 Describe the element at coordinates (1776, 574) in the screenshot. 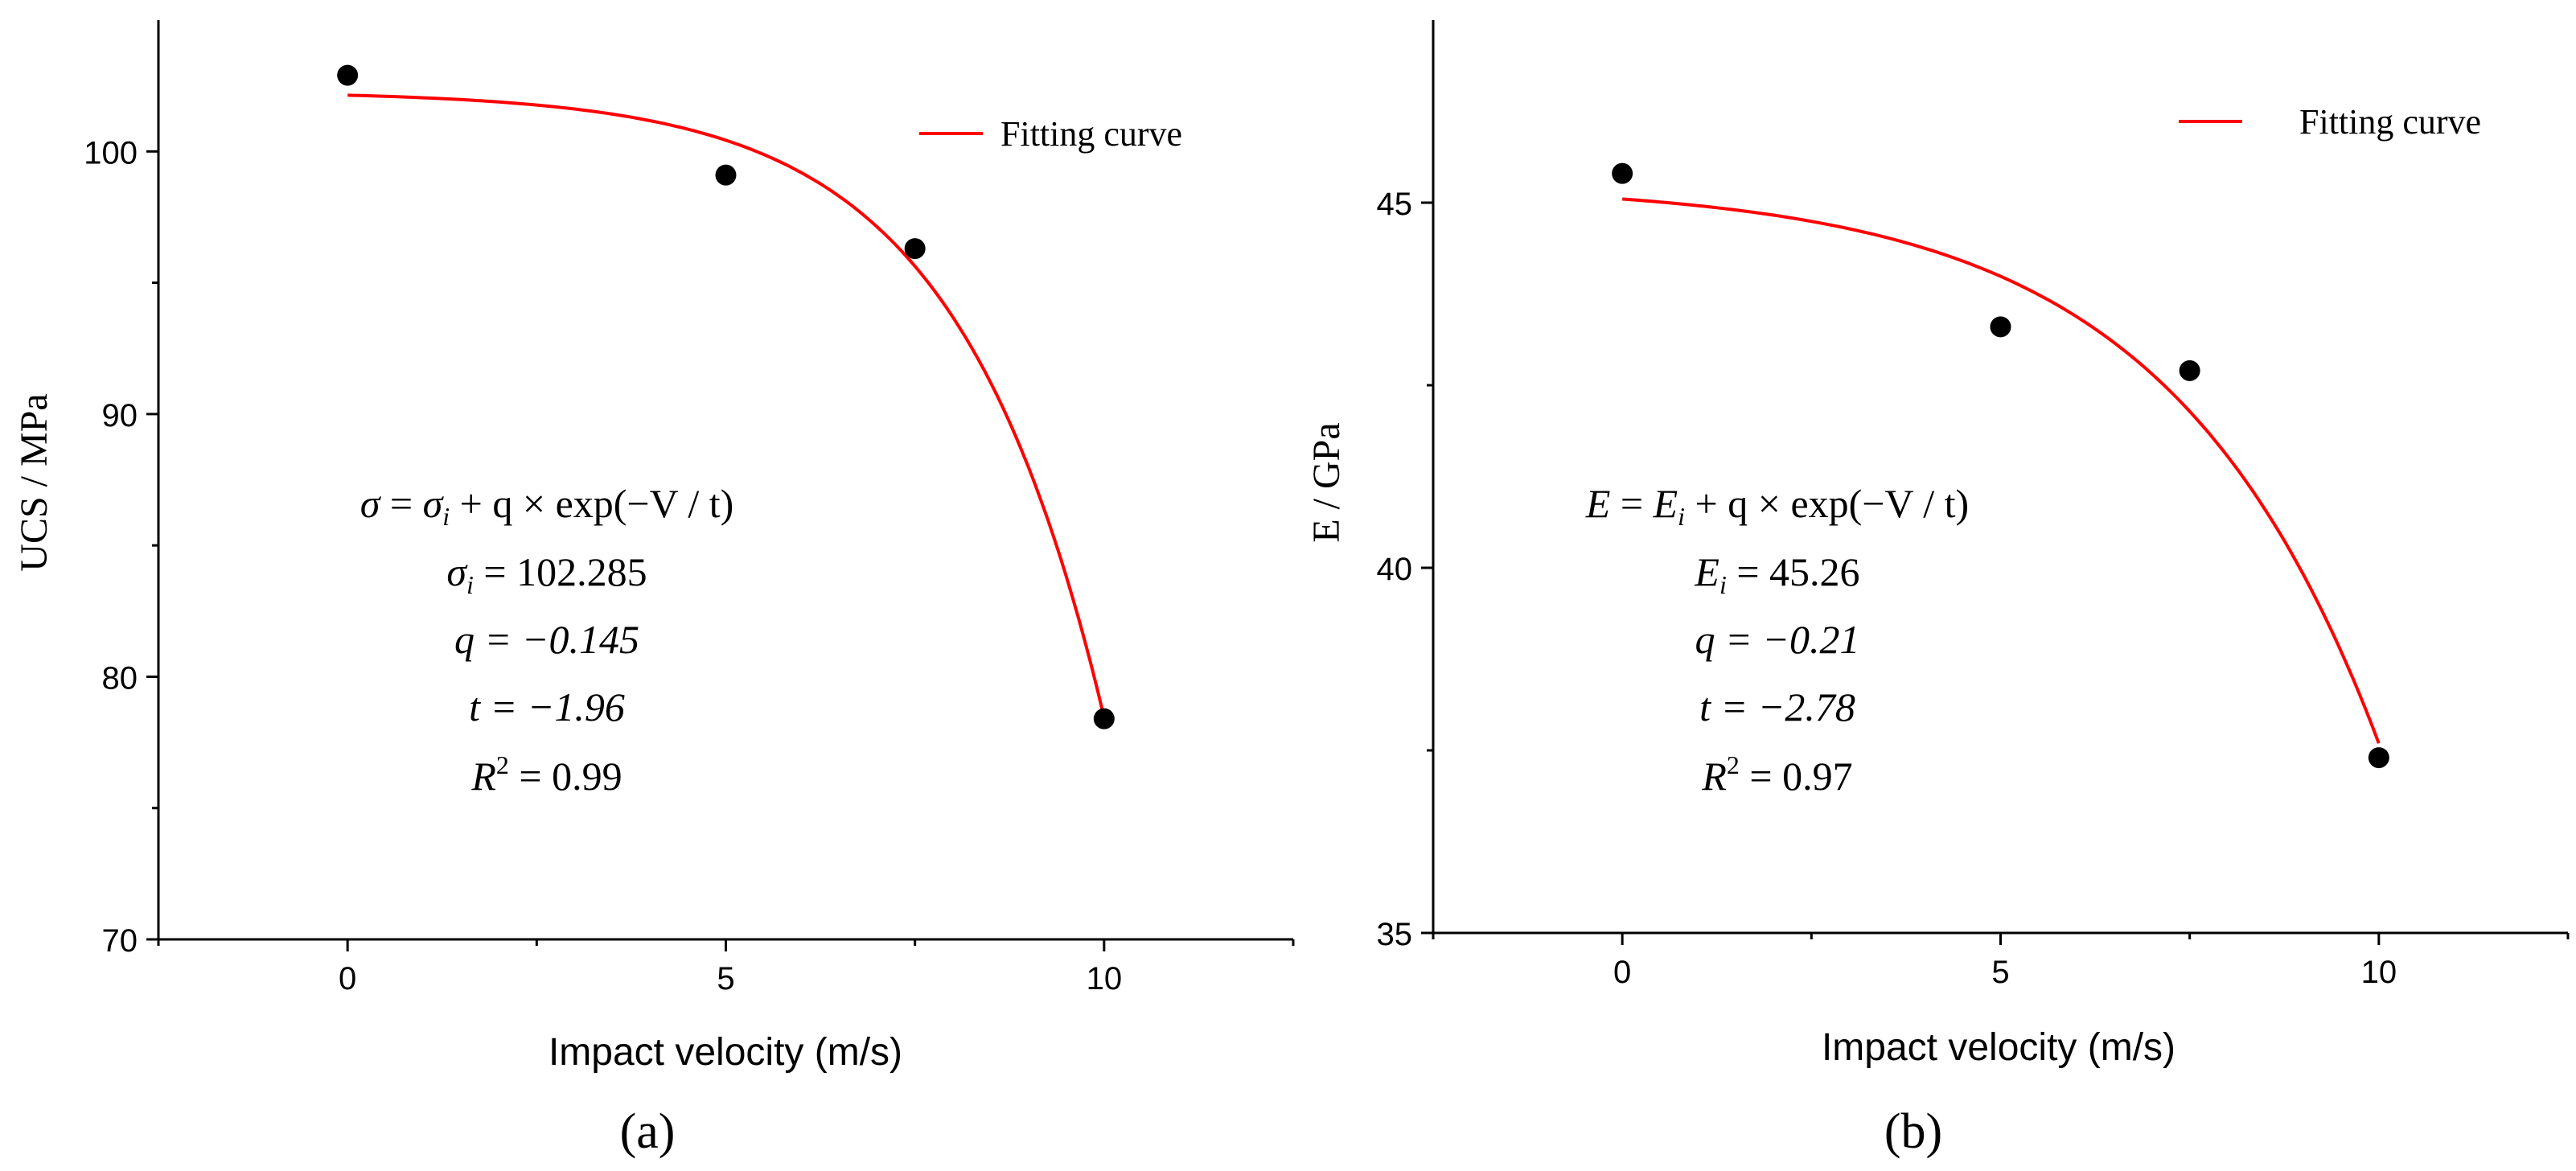

I see `equation-param-ei: Ei = 45.26` at that location.